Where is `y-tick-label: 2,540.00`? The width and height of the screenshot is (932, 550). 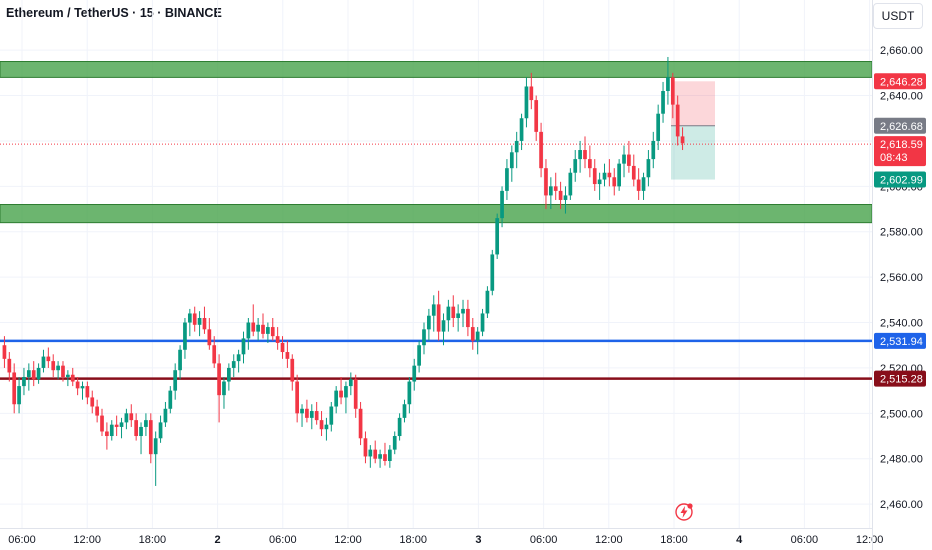
y-tick-label: 2,540.00 is located at coordinates (901, 324).